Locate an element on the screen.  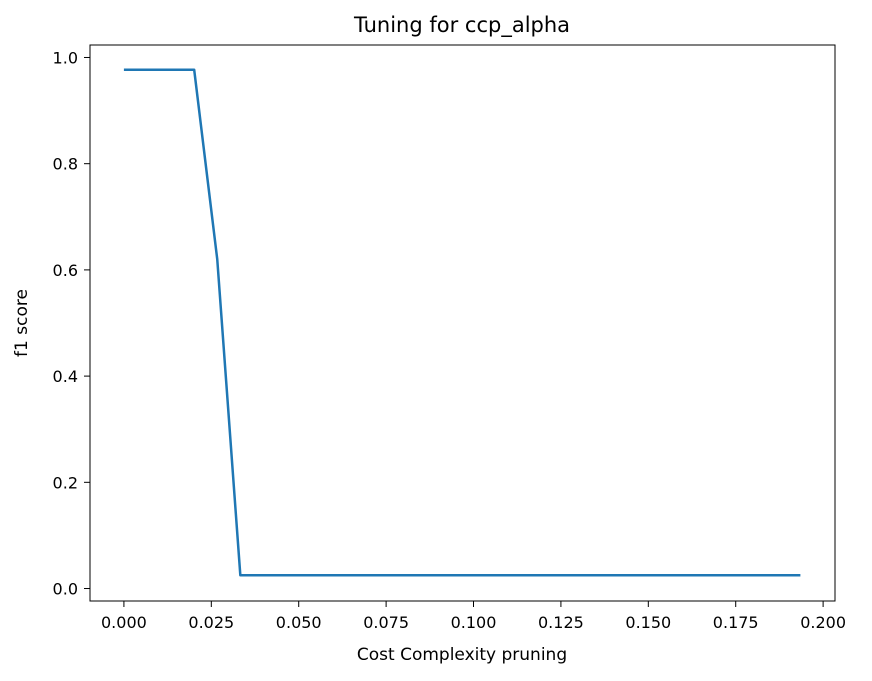
y-tick-label: 0.2 is located at coordinates (65, 482).